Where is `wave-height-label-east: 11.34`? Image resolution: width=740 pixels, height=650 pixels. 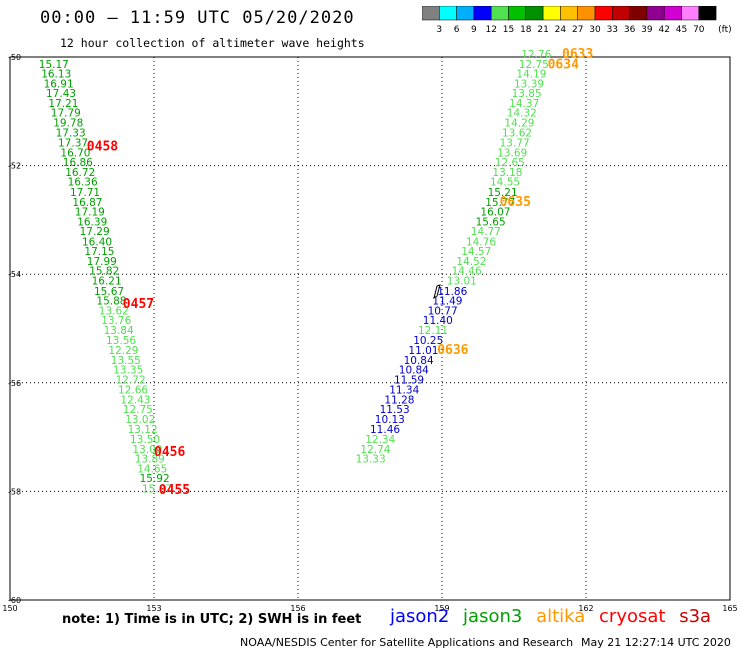 wave-height-label-east: 11.34 is located at coordinates (404, 391).